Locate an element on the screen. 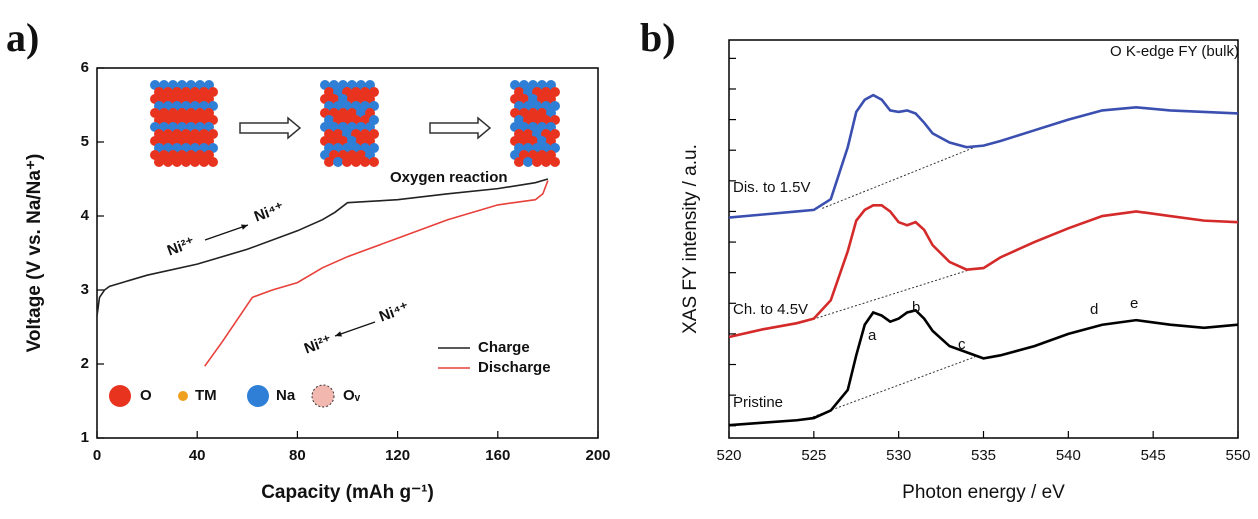 This screenshot has width=1258, height=519. annotation: e is located at coordinates (1134, 303).